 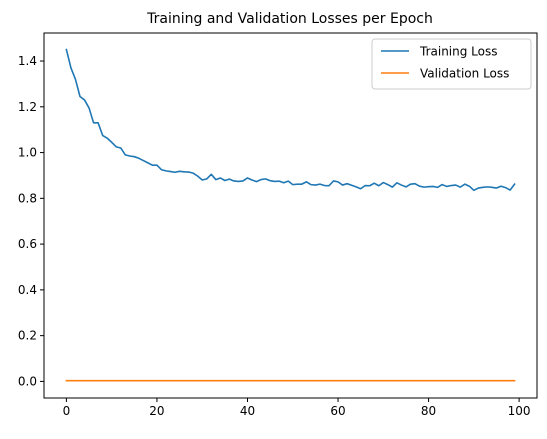 What do you see at coordinates (428, 411) in the screenshot?
I see `x-tick-label: 80` at bounding box center [428, 411].